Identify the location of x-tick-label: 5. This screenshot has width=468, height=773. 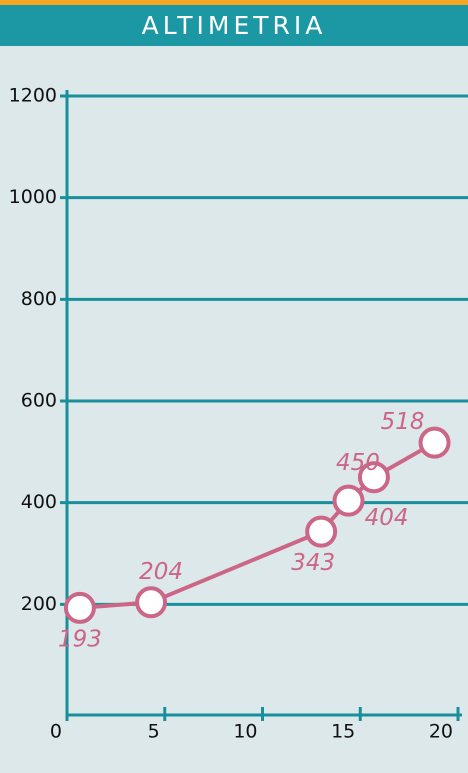
(154, 732).